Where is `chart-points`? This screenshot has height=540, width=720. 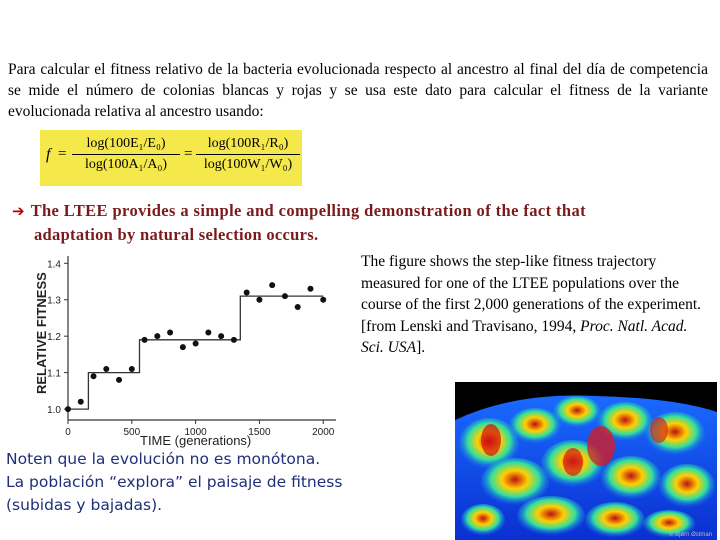 chart-points is located at coordinates (196, 347).